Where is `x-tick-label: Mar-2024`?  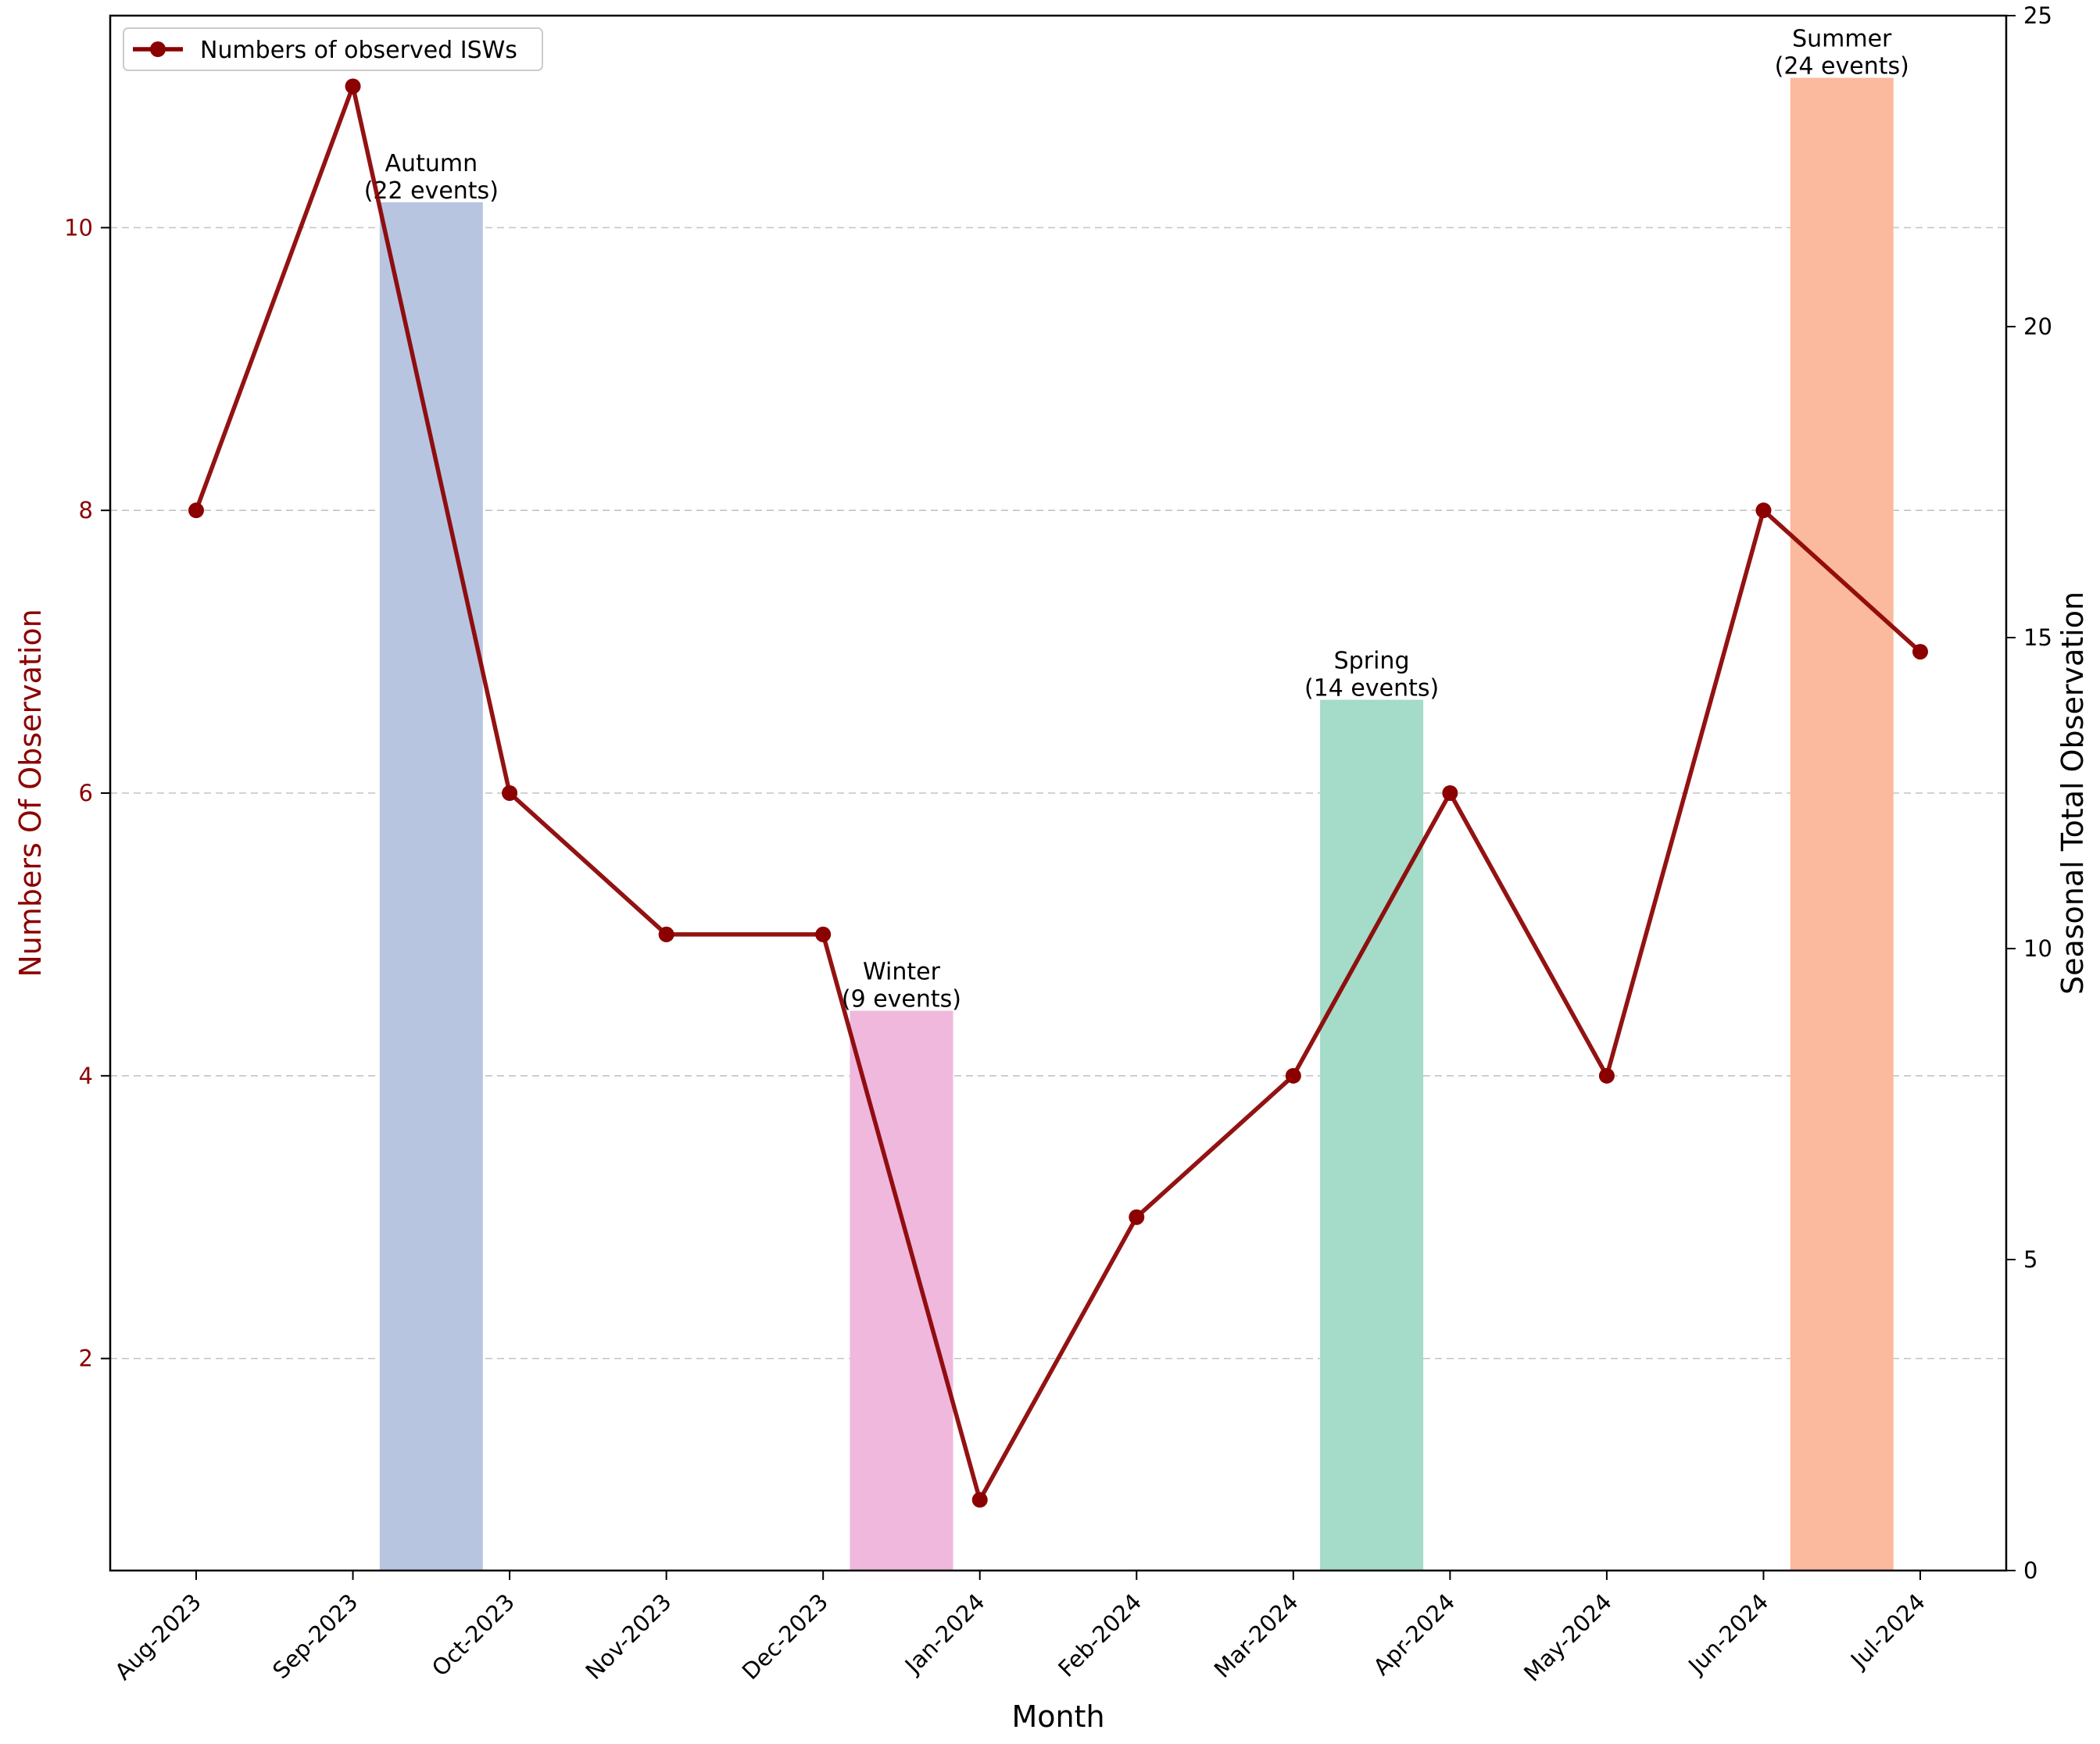 x-tick-label: Mar-2024 is located at coordinates (1256, 1636).